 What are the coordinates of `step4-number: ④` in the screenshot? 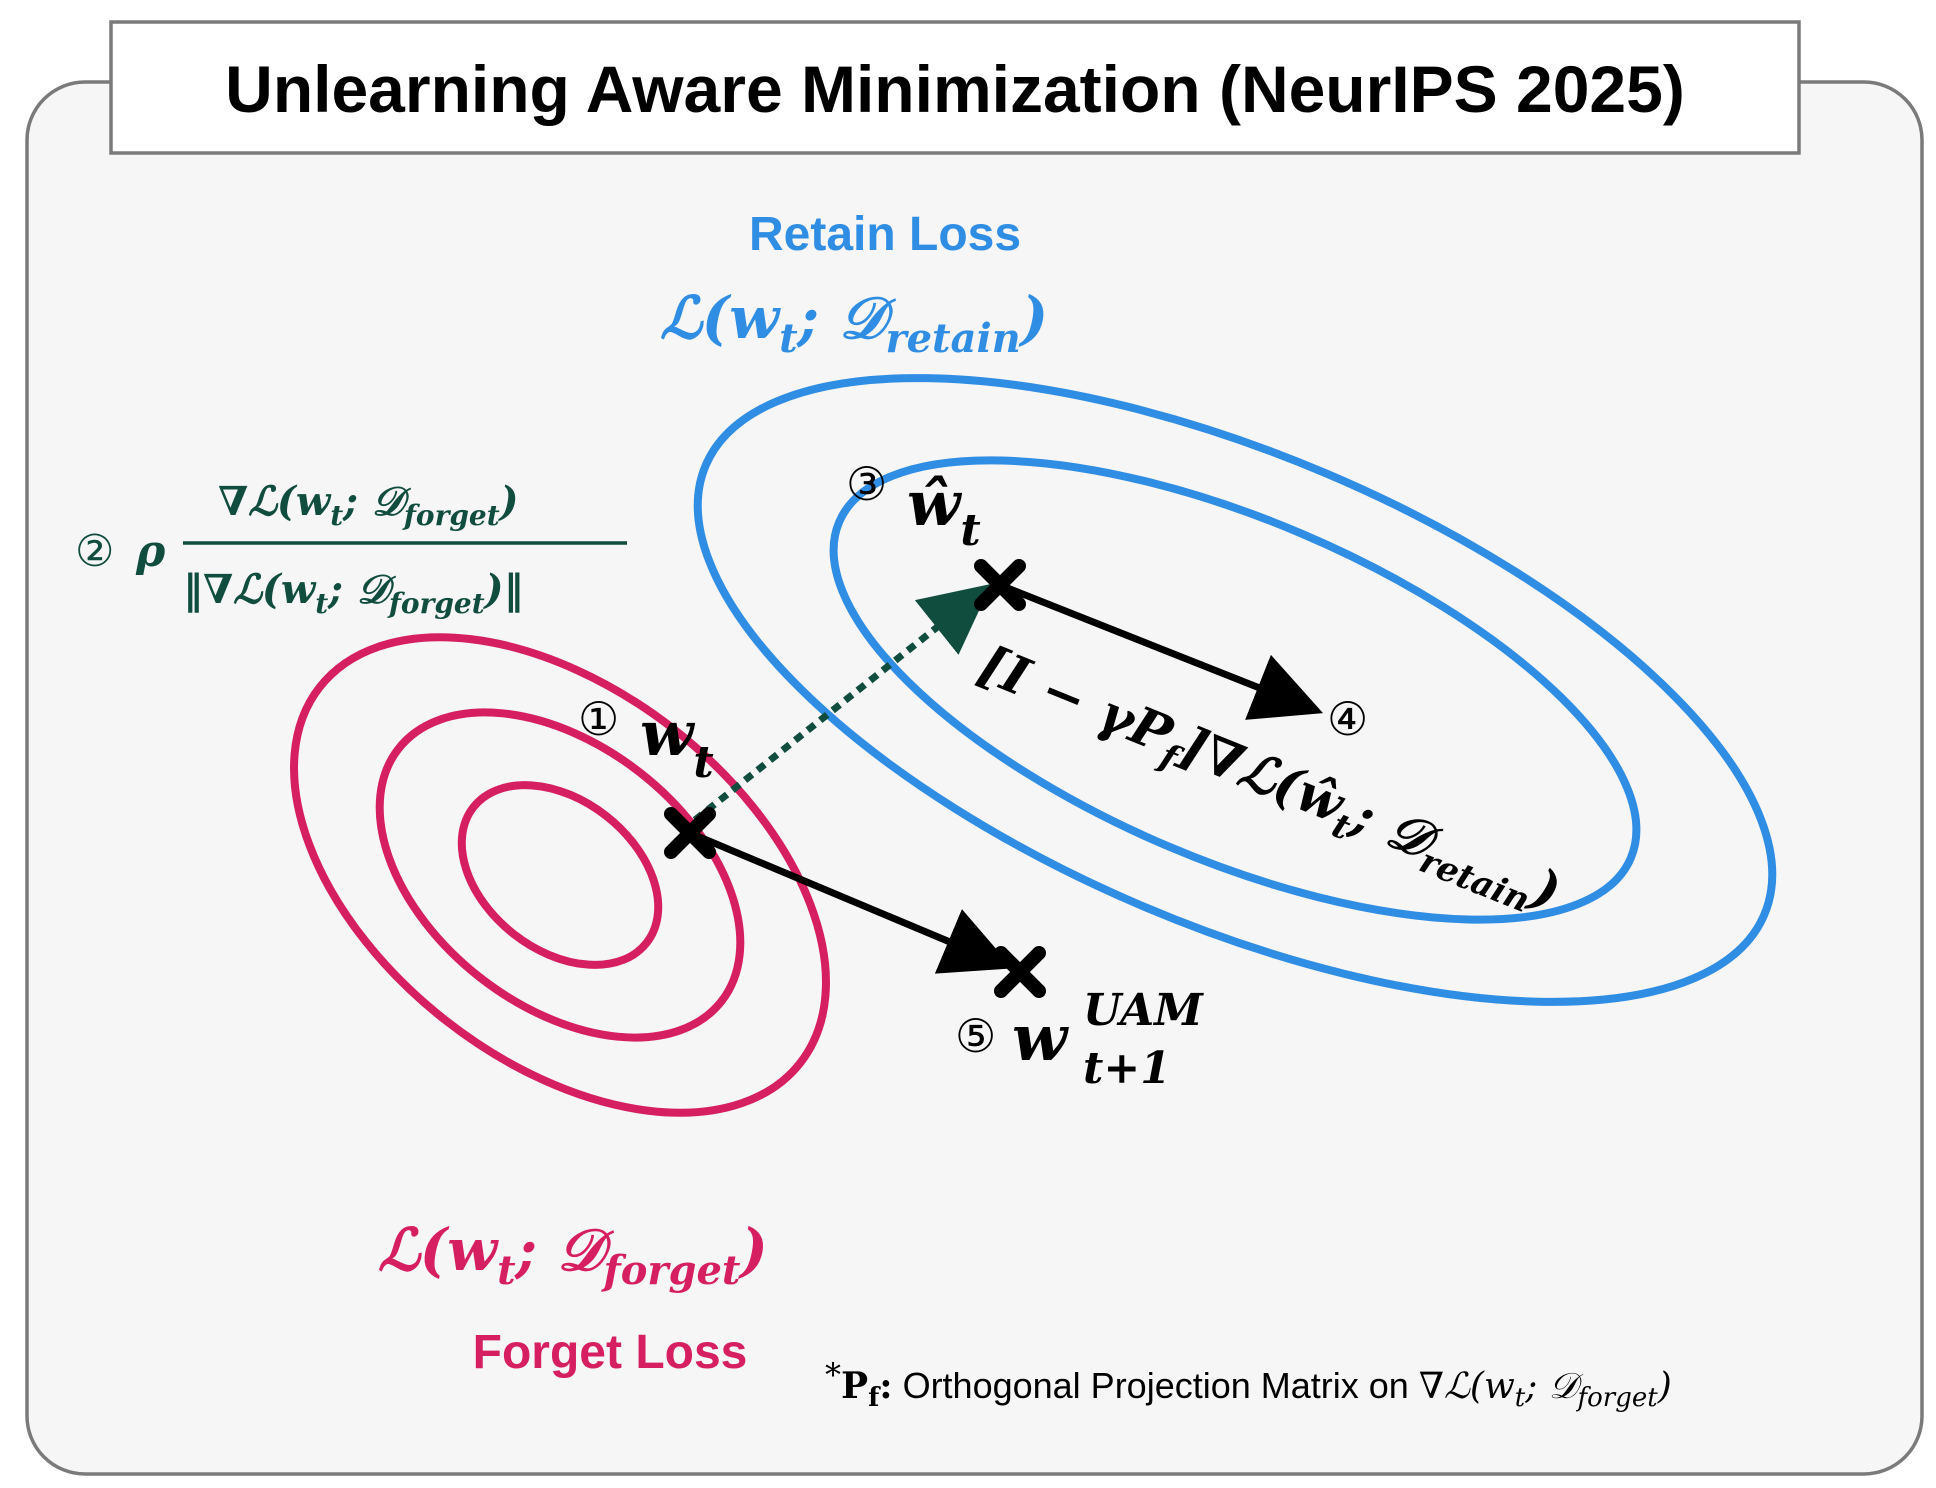 It's located at (1347, 719).